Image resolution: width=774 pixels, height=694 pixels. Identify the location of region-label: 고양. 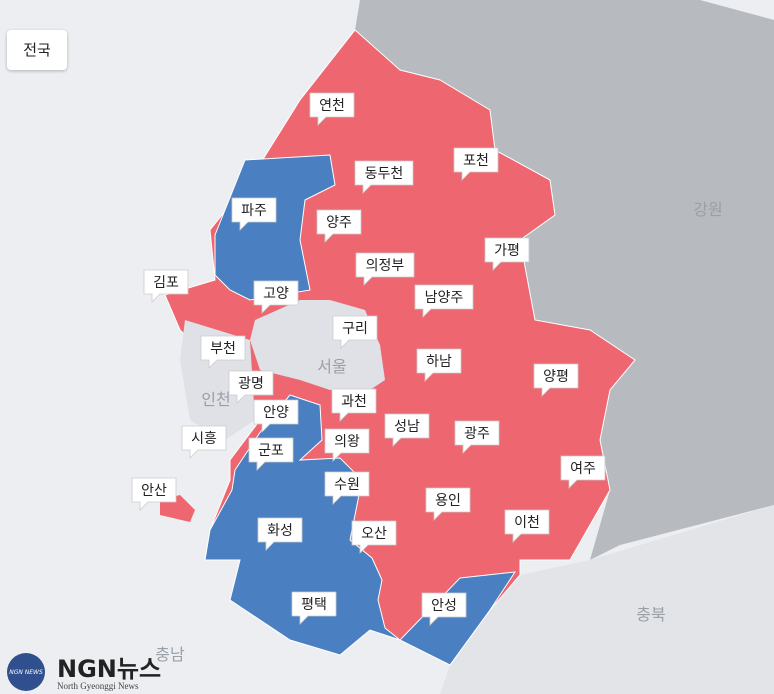
(276, 297).